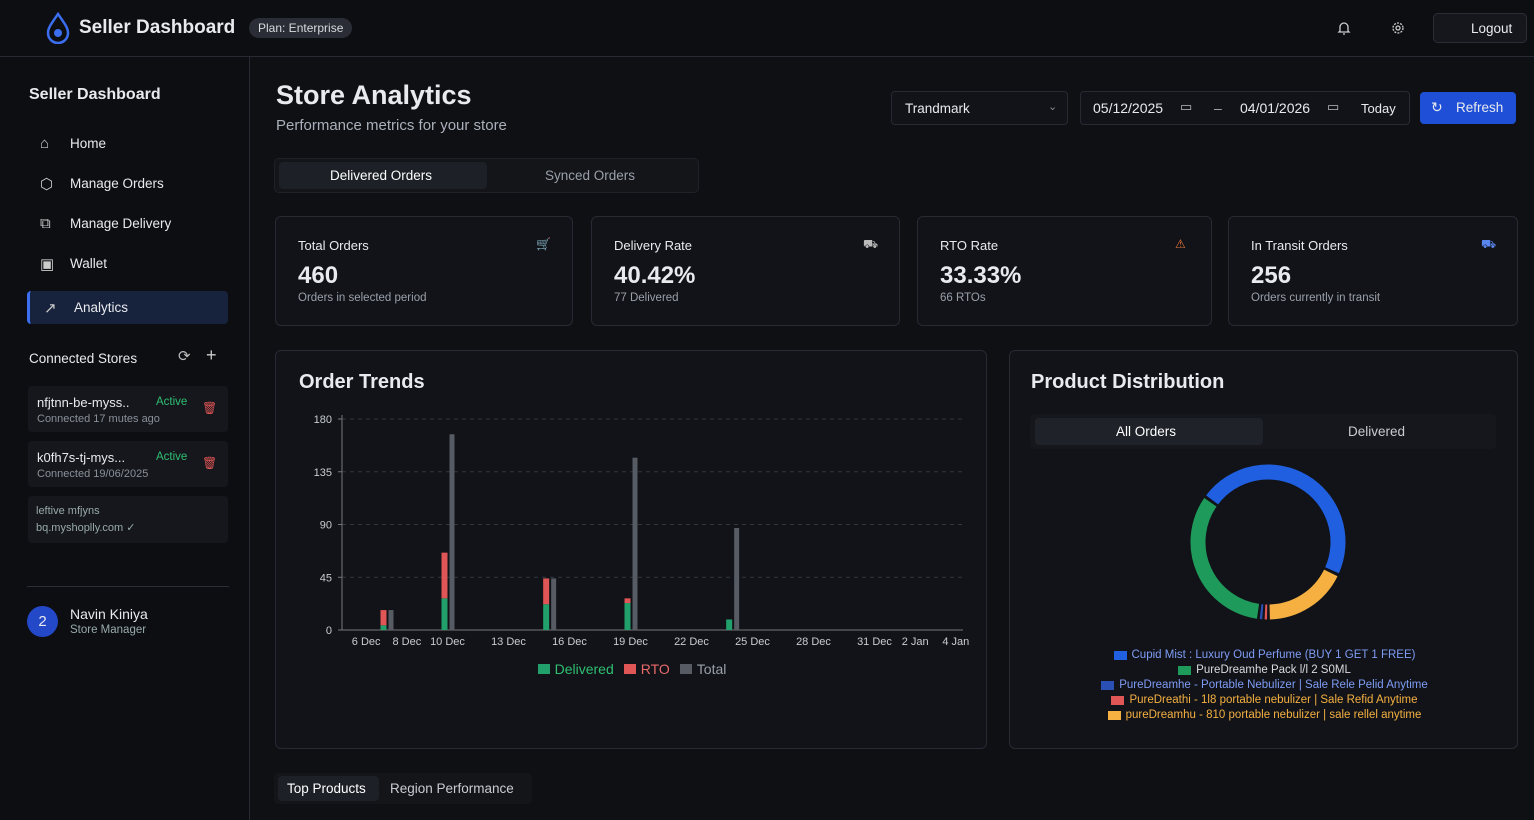 The image size is (1534, 820). What do you see at coordinates (1437, 107) in the screenshot?
I see `refresh-icon: ↻` at bounding box center [1437, 107].